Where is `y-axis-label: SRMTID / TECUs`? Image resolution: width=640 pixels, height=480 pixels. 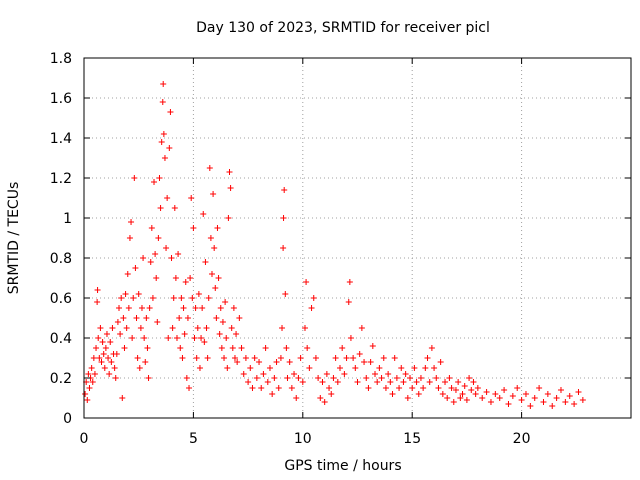 y-axis-label: SRMTID / TECUs is located at coordinates (14, 238).